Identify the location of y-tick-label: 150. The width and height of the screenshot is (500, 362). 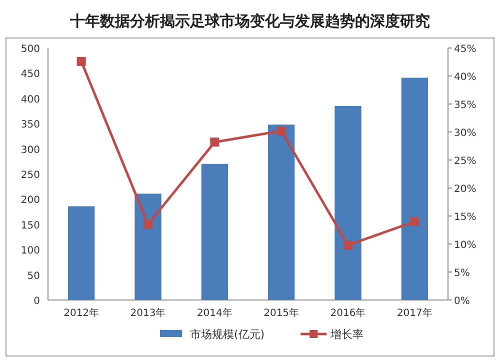
(30, 226).